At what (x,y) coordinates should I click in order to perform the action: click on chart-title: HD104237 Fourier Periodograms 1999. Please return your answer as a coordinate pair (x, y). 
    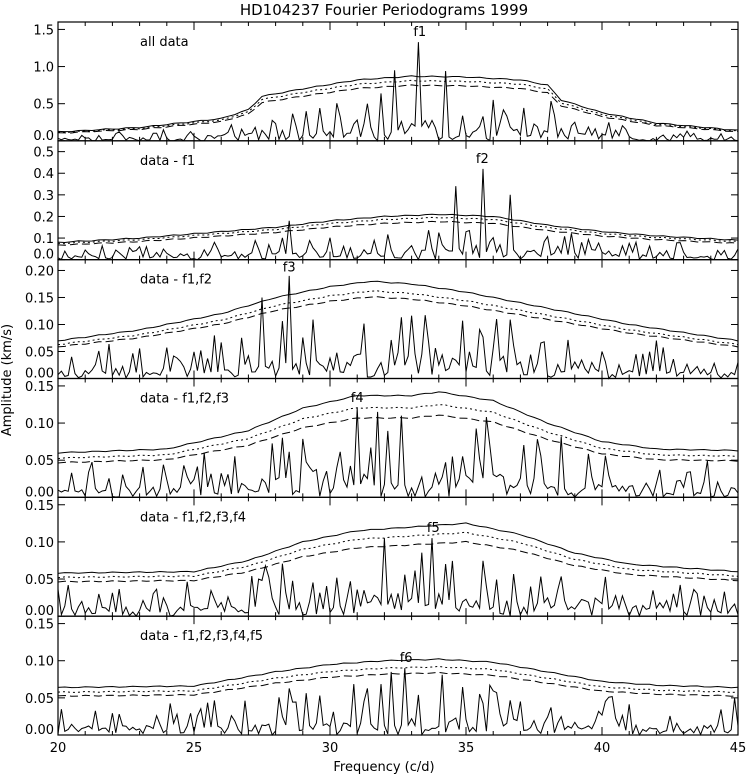
    Looking at the image, I should click on (384, 10).